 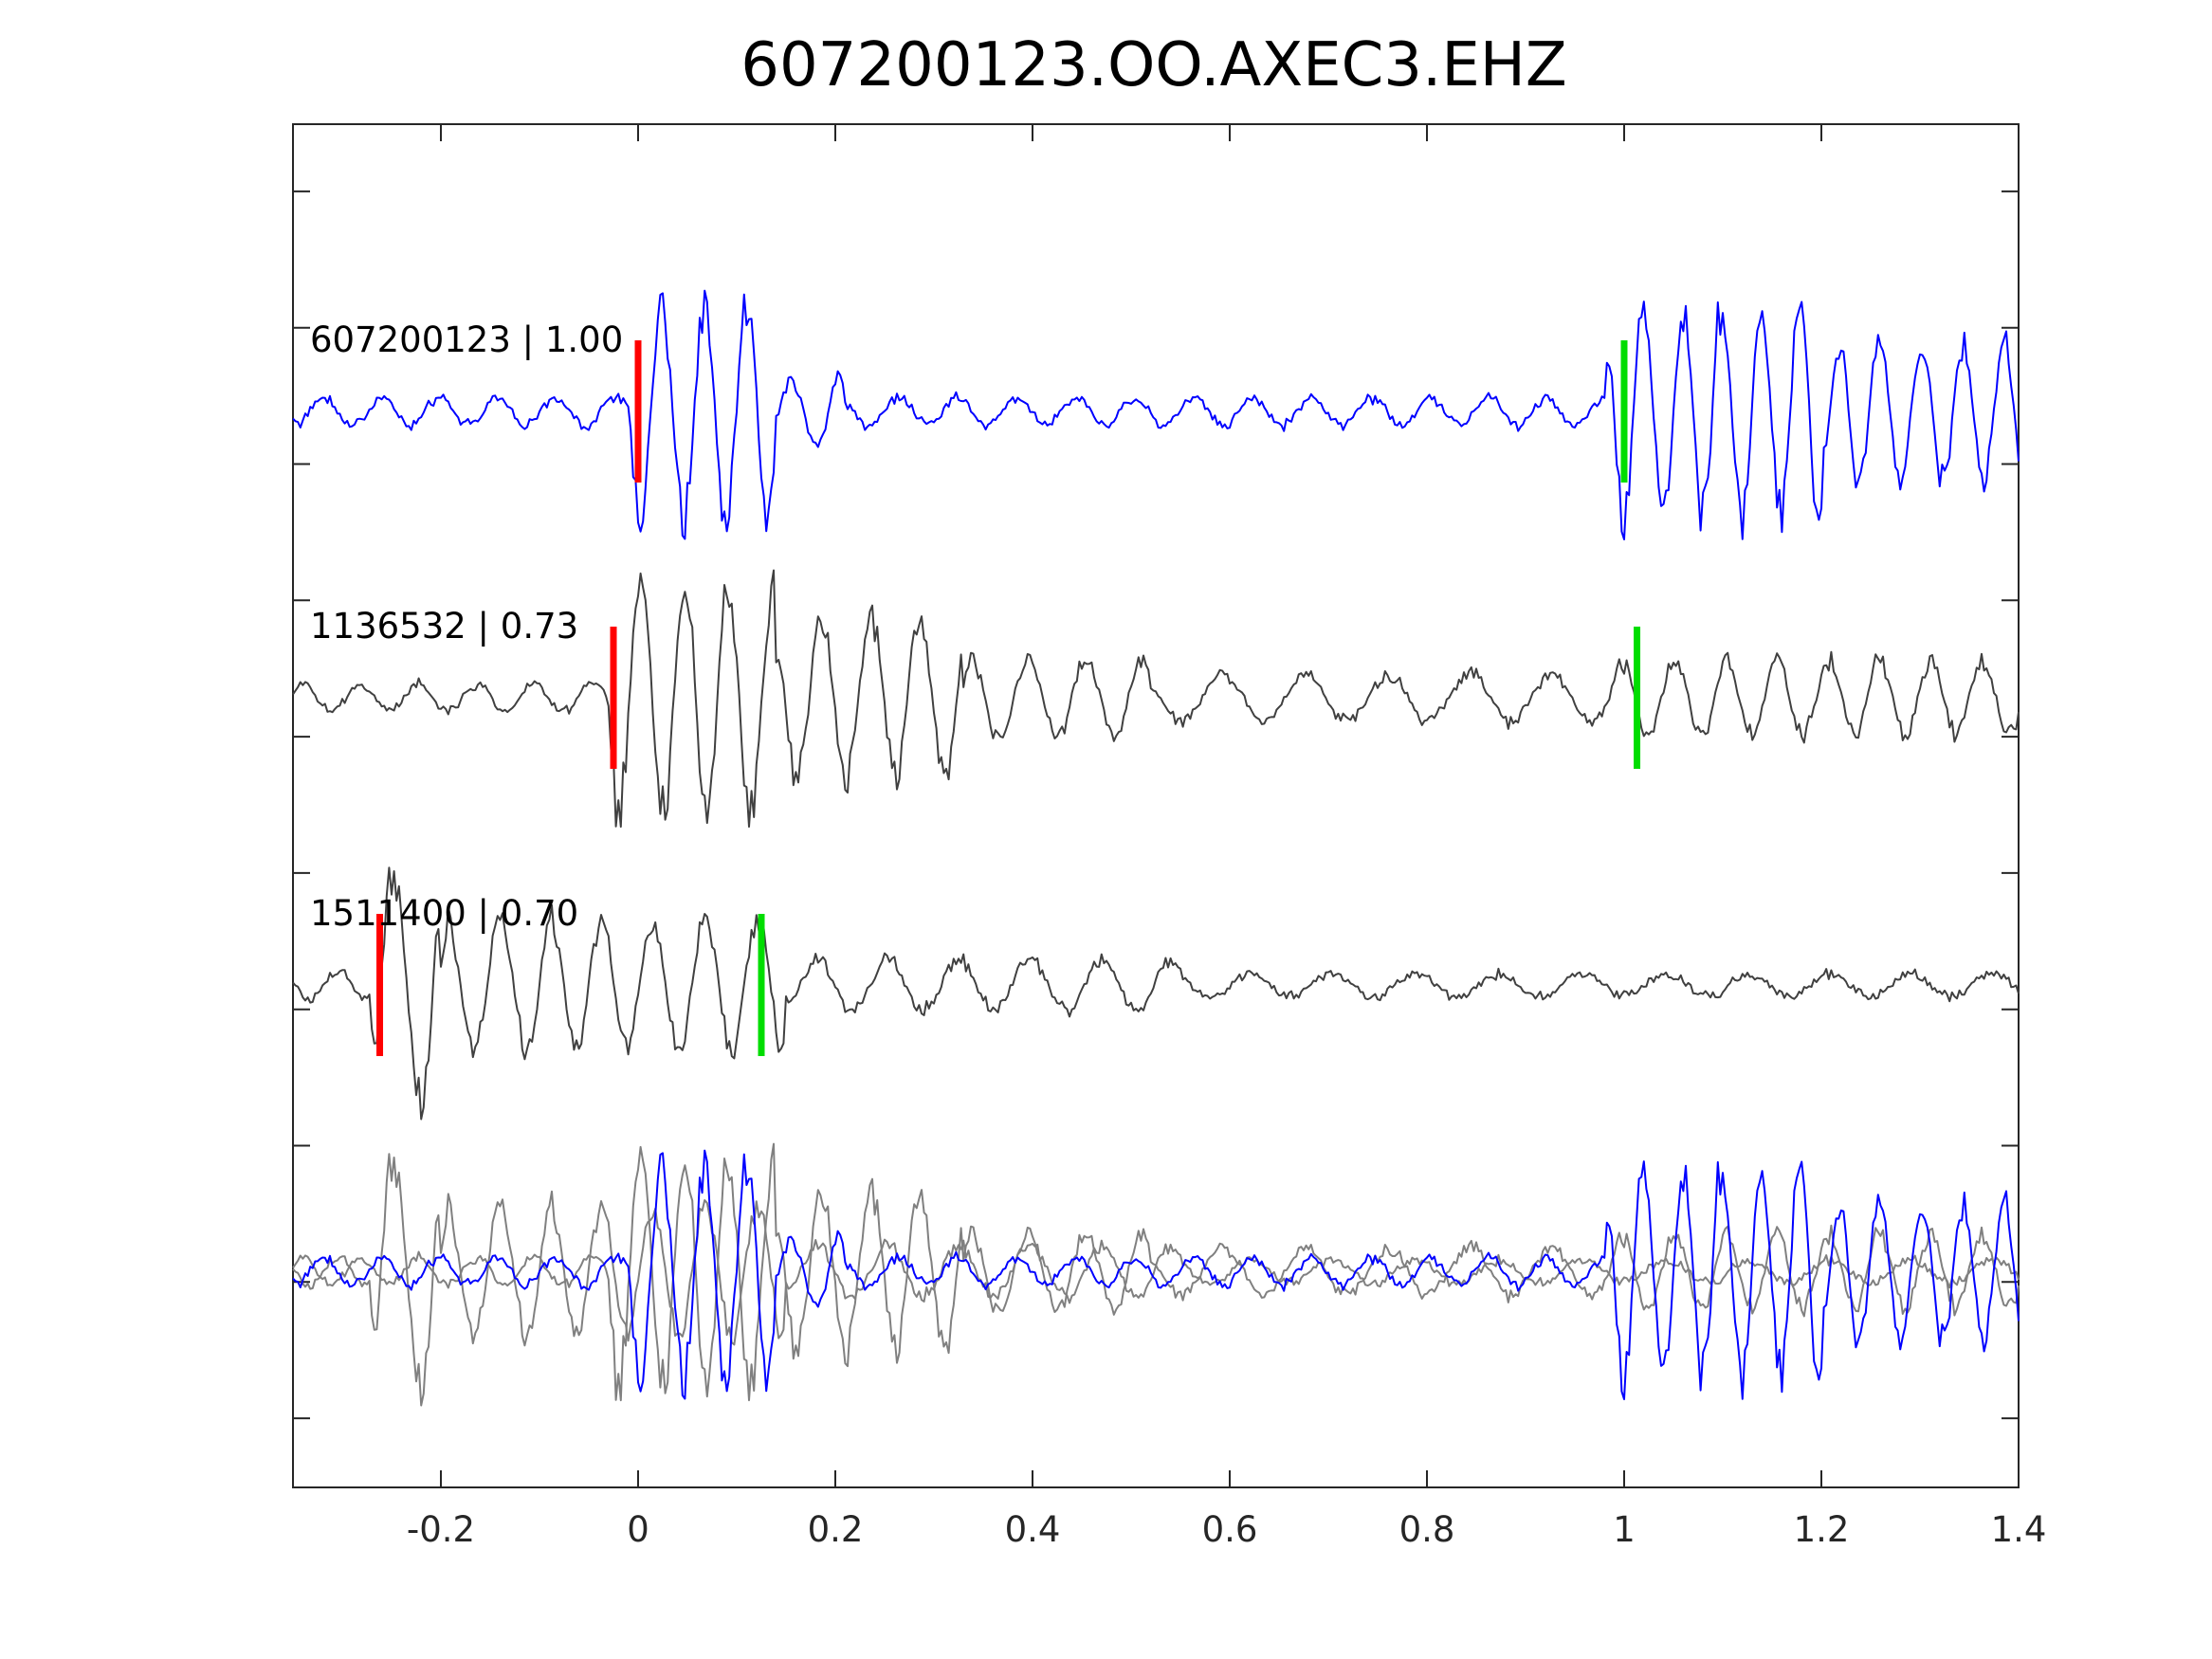 I want to click on trace-label-2: 1511400 | 0.70, so click(x=444, y=913).